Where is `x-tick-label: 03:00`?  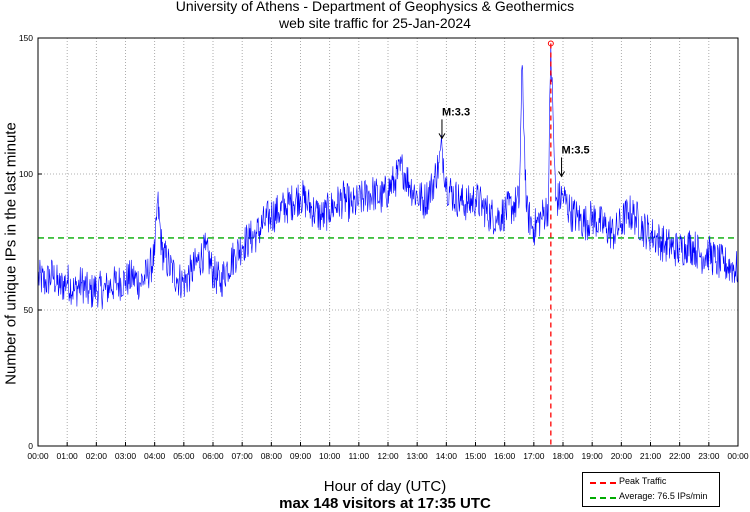 x-tick-label: 03:00 is located at coordinates (126, 456).